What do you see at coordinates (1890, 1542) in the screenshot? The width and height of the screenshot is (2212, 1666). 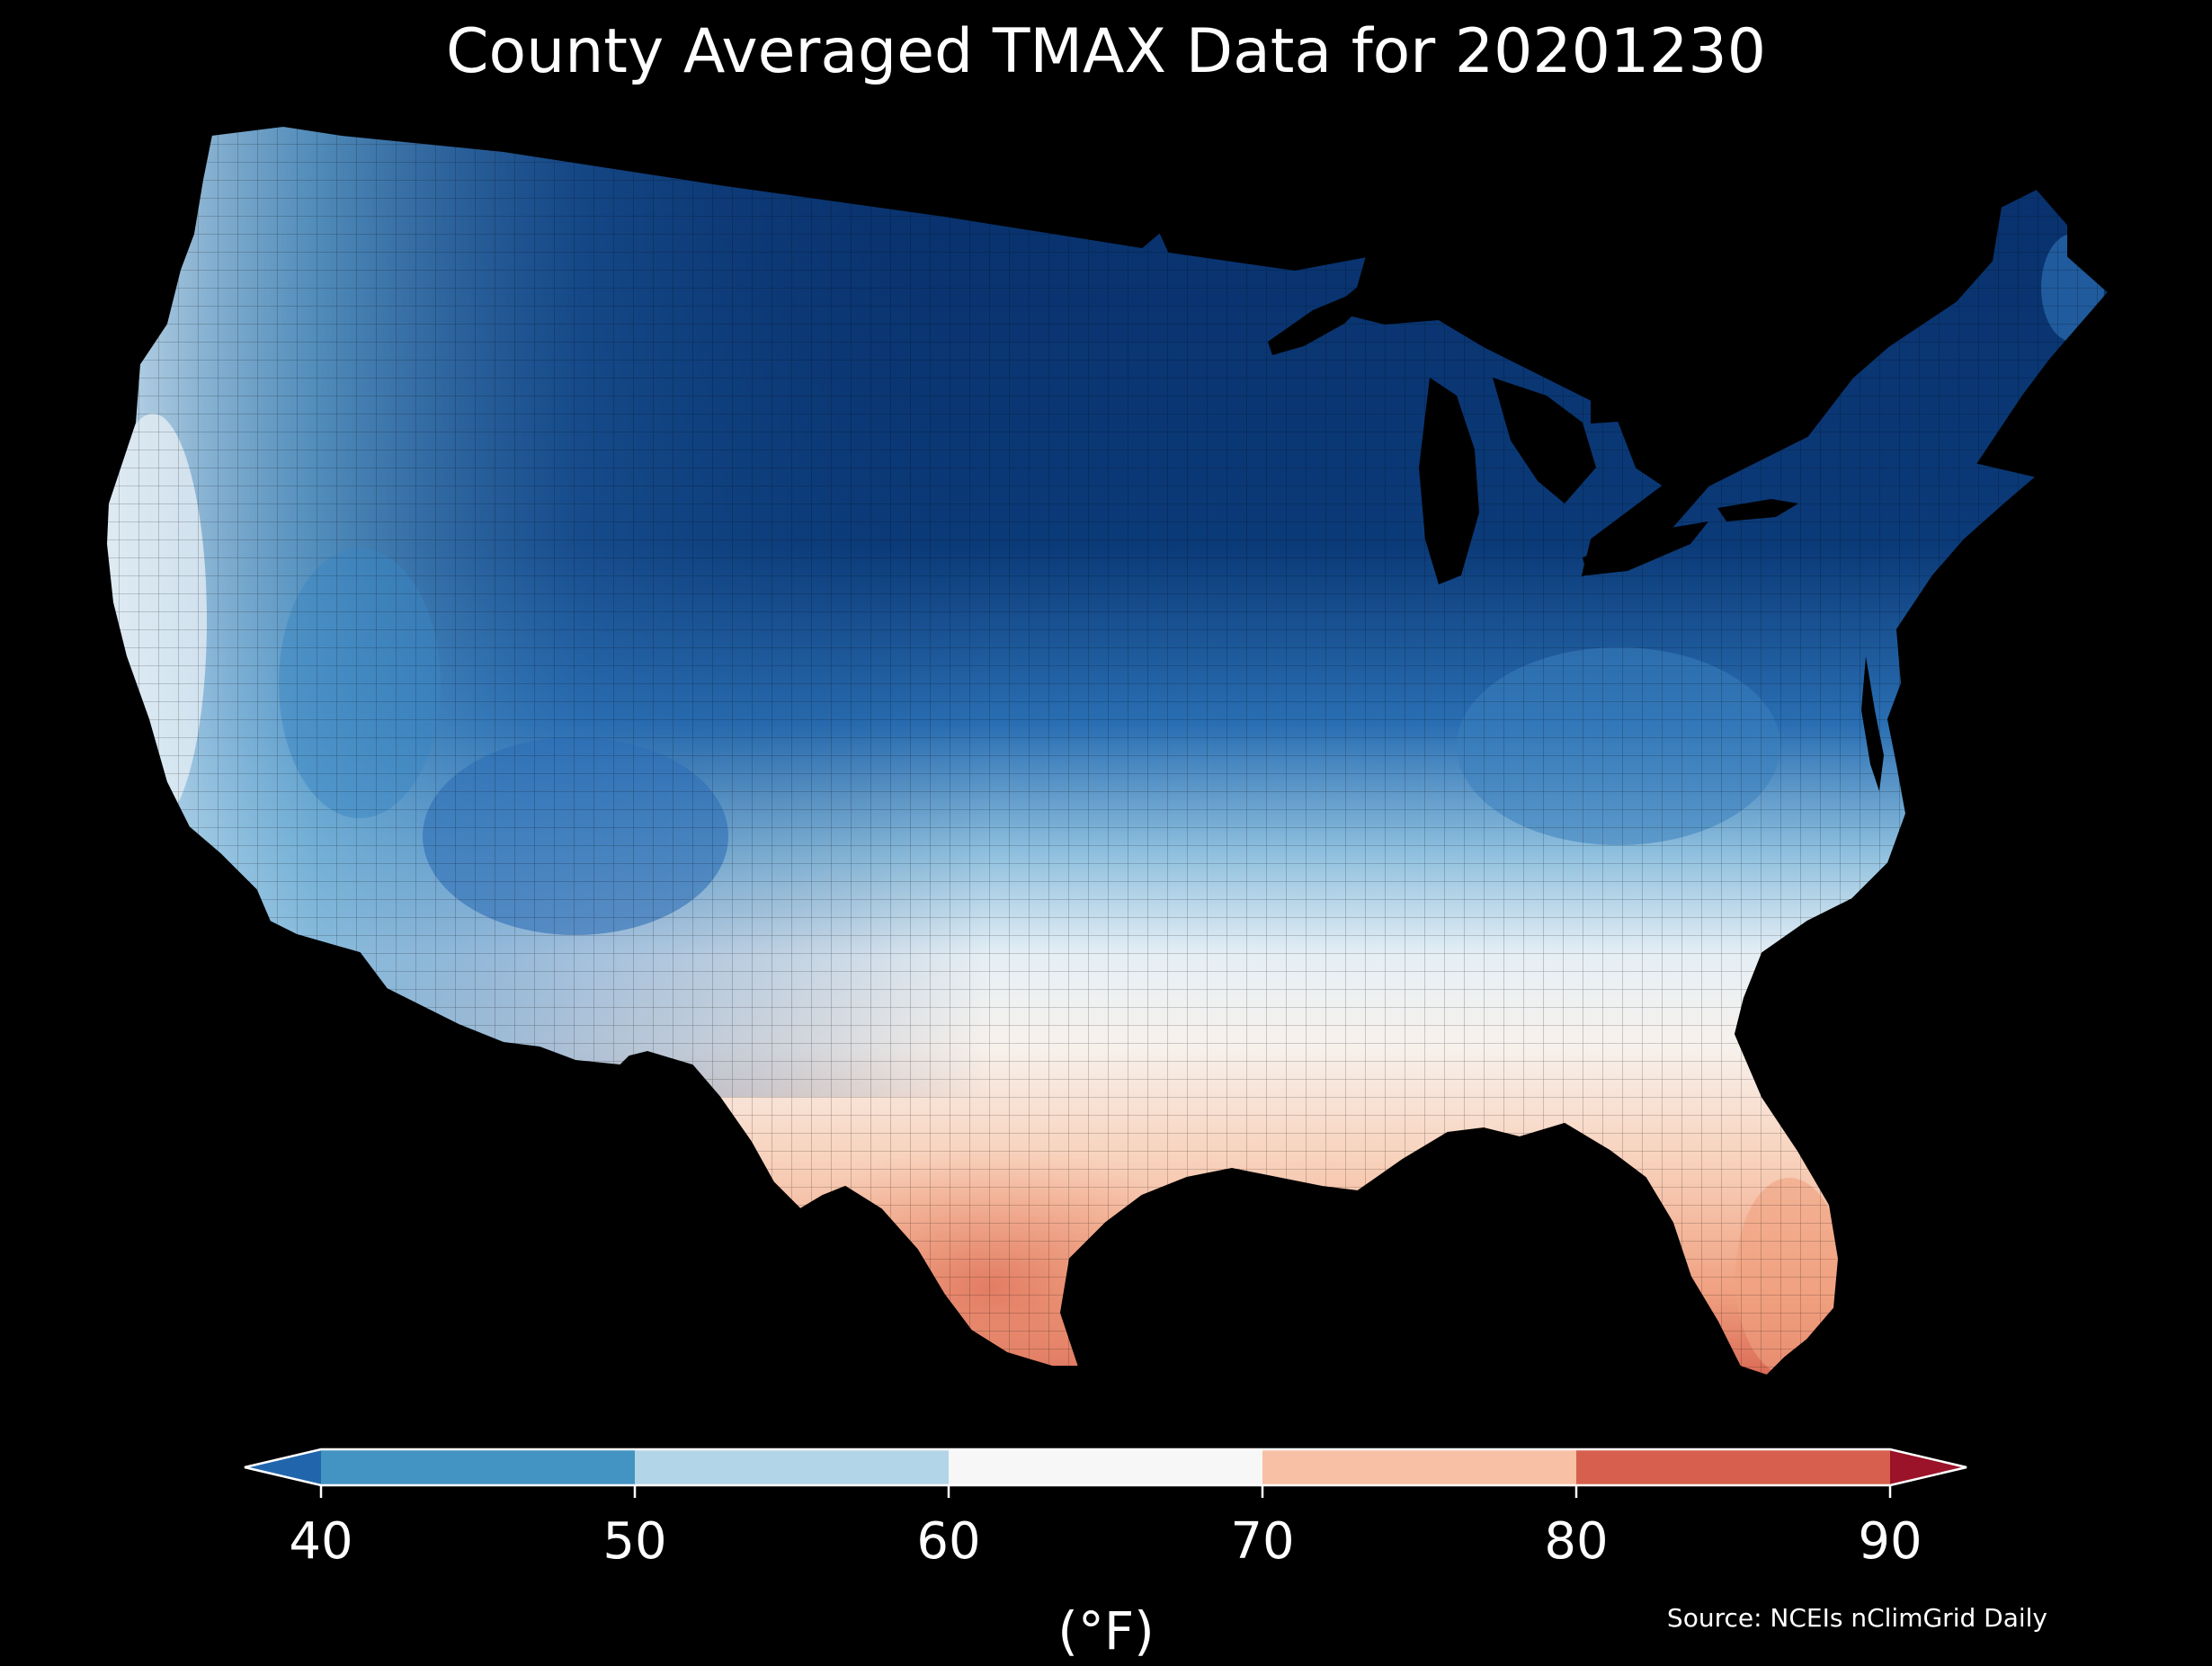 I see `colorbar-tick-label: 90` at bounding box center [1890, 1542].